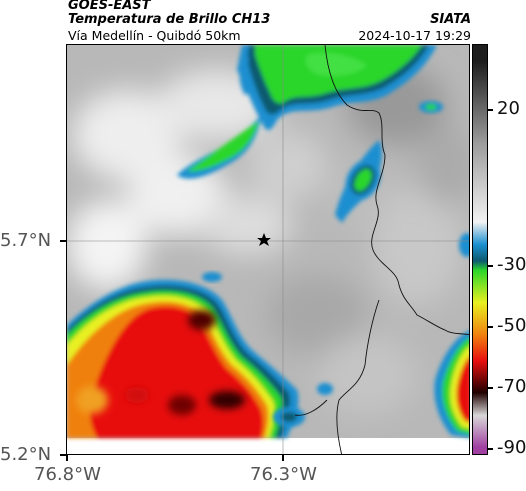 The image size is (526, 491). Describe the element at coordinates (490, 449) in the screenshot. I see `cb-tick-m90` at that location.